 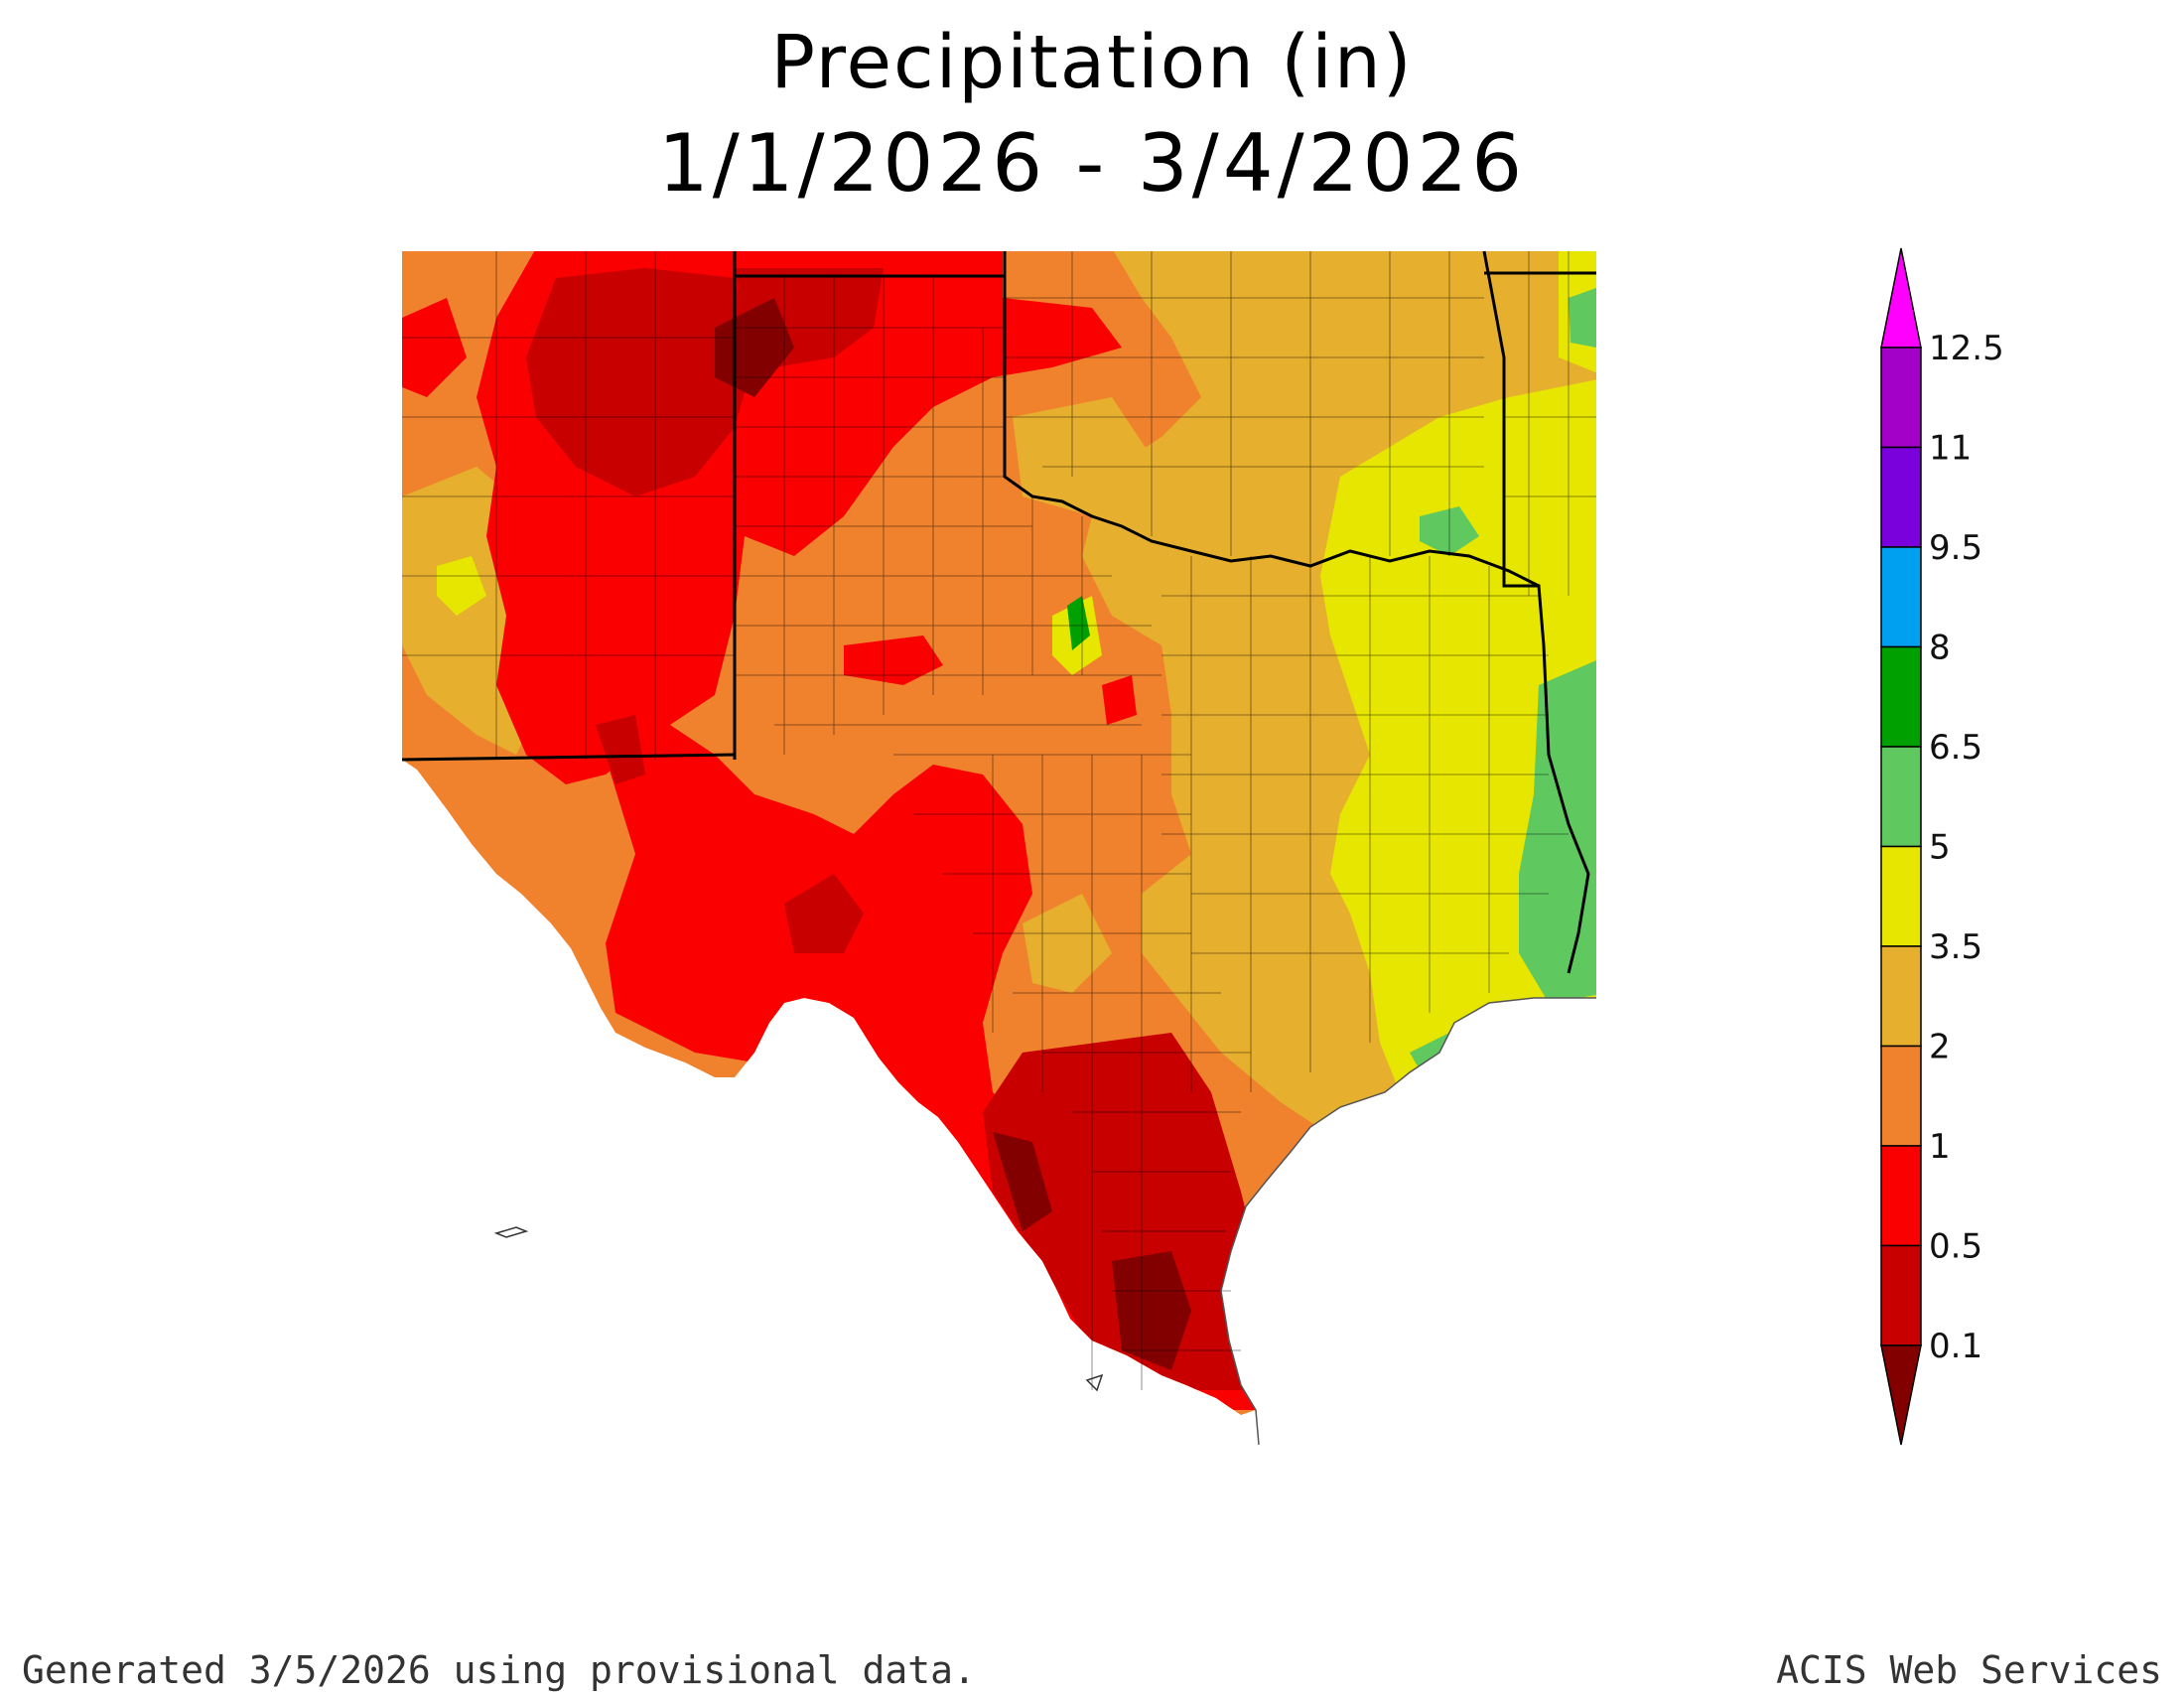 I want to click on precip-zone-wettest-spot, so click(x=1078, y=623).